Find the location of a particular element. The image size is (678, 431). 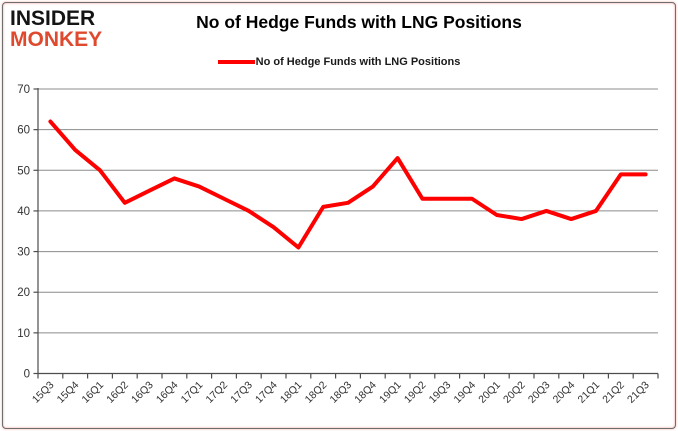

x-tick-label: 18Q2 is located at coordinates (316, 392).